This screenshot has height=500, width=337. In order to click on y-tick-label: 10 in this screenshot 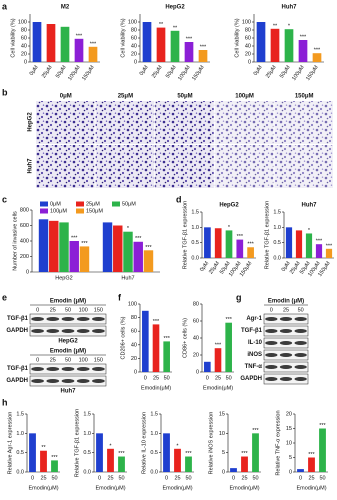, I will do `click(222, 434)`.